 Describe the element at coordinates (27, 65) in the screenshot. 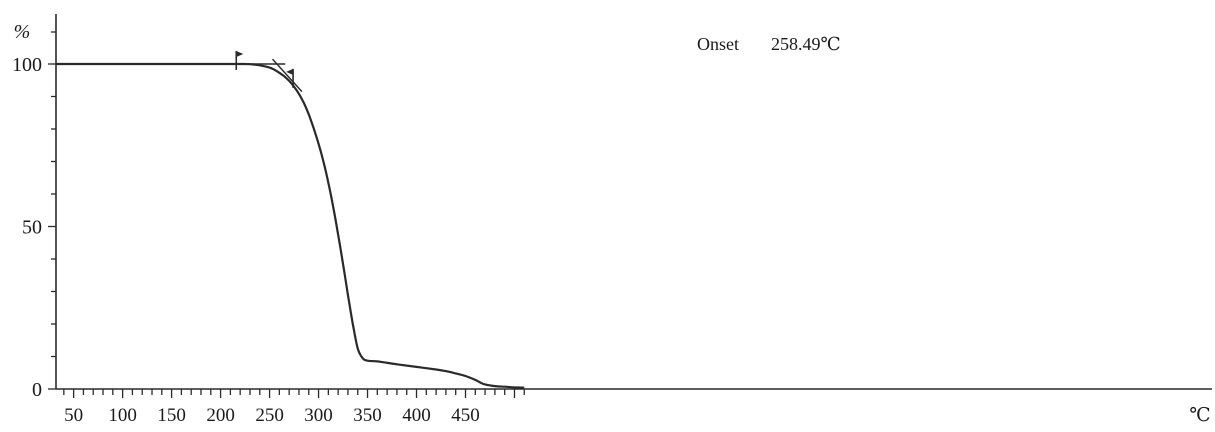

I see `y-tick-label: 100` at that location.